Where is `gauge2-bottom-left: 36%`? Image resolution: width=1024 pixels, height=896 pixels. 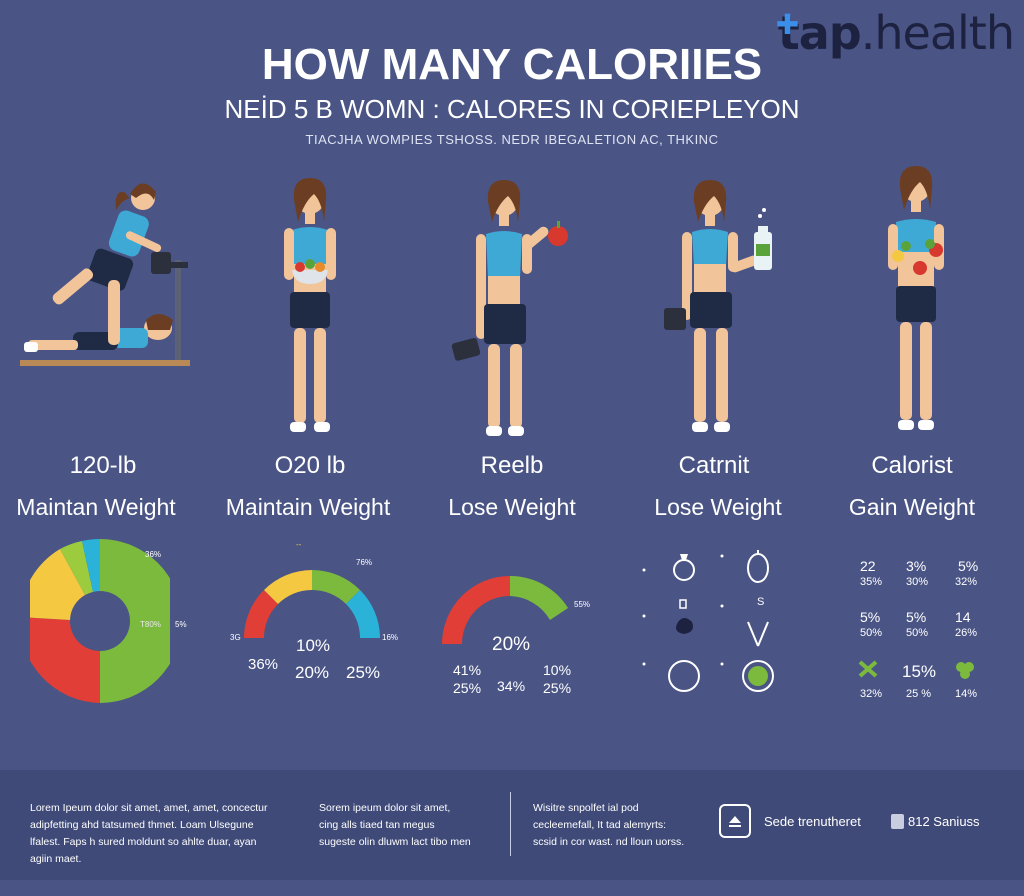
gauge2-bottom-left: 36% is located at coordinates (263, 664).